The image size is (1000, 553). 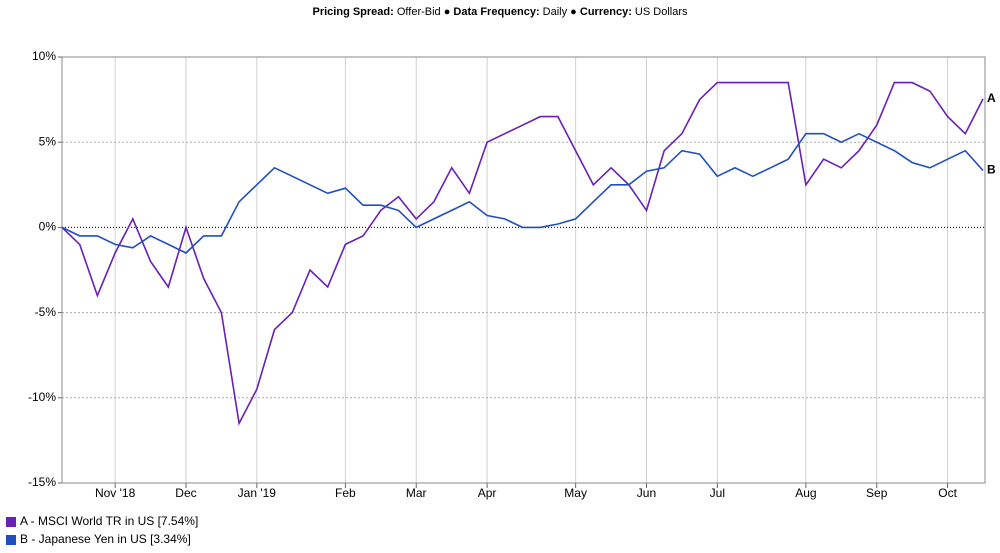 I want to click on title-part: US Dollars, so click(x=660, y=12).